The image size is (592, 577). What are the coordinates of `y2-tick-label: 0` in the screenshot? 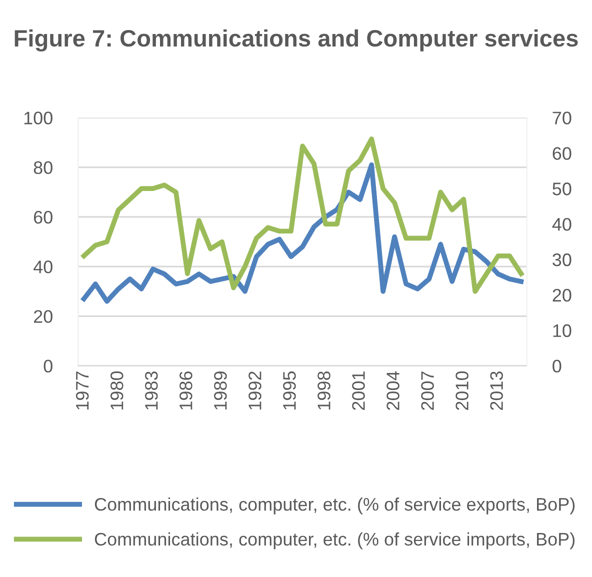 It's located at (557, 366).